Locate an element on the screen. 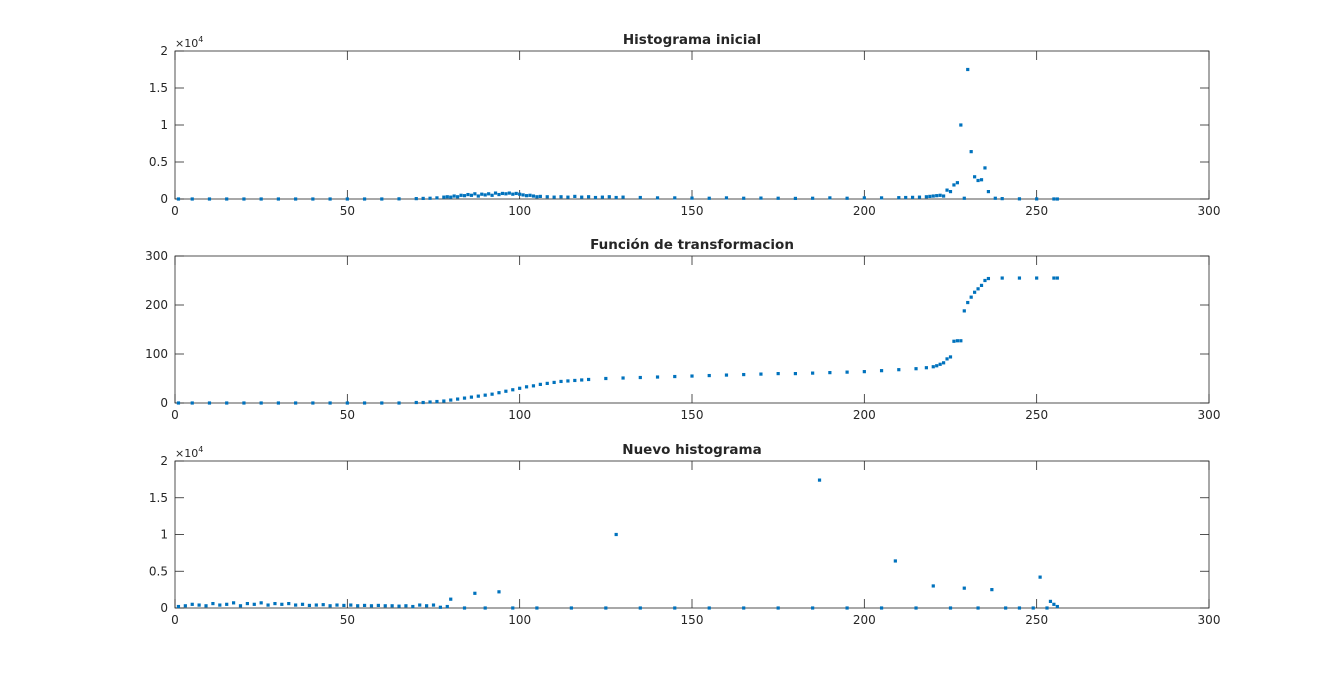  x-tick-label: 250 is located at coordinates (1036, 211).